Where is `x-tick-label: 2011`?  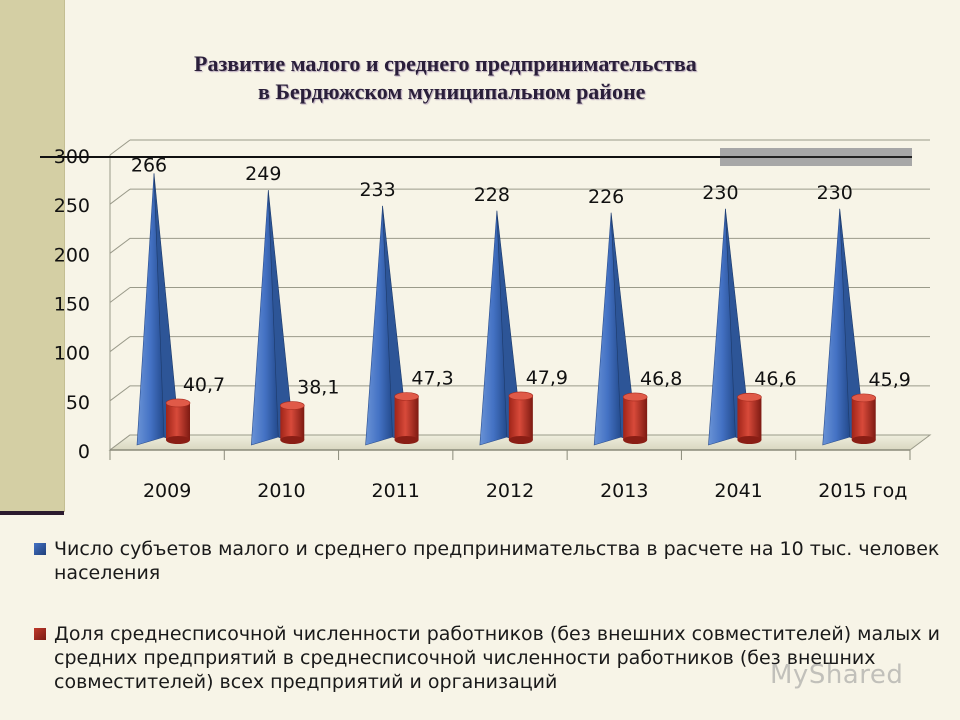 x-tick-label: 2011 is located at coordinates (396, 491).